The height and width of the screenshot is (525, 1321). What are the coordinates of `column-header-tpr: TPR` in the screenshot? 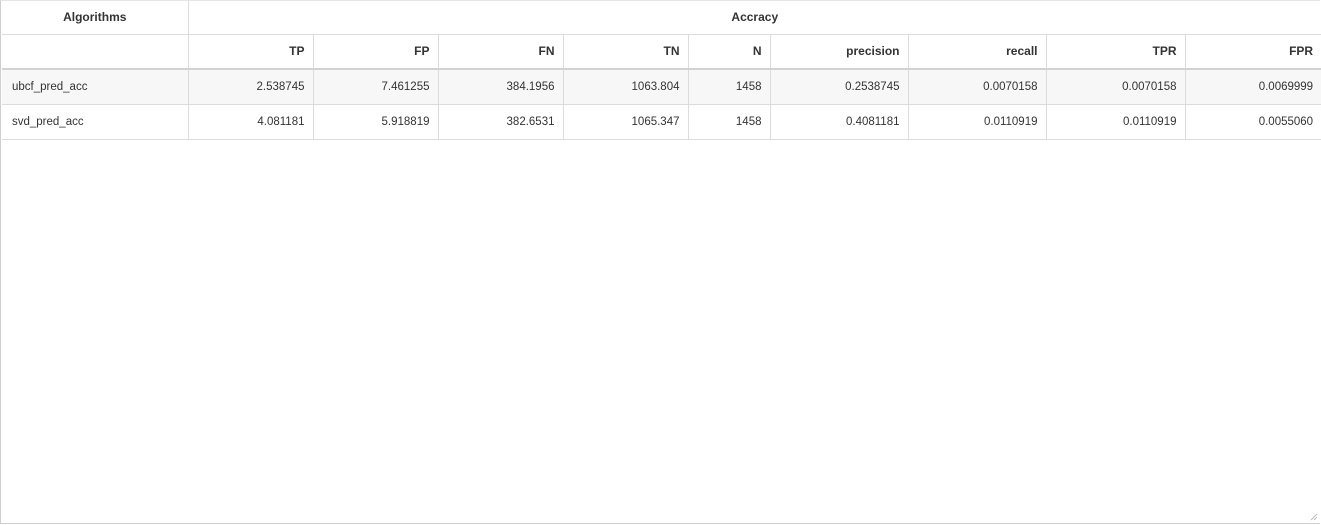 It's located at (1116, 52).